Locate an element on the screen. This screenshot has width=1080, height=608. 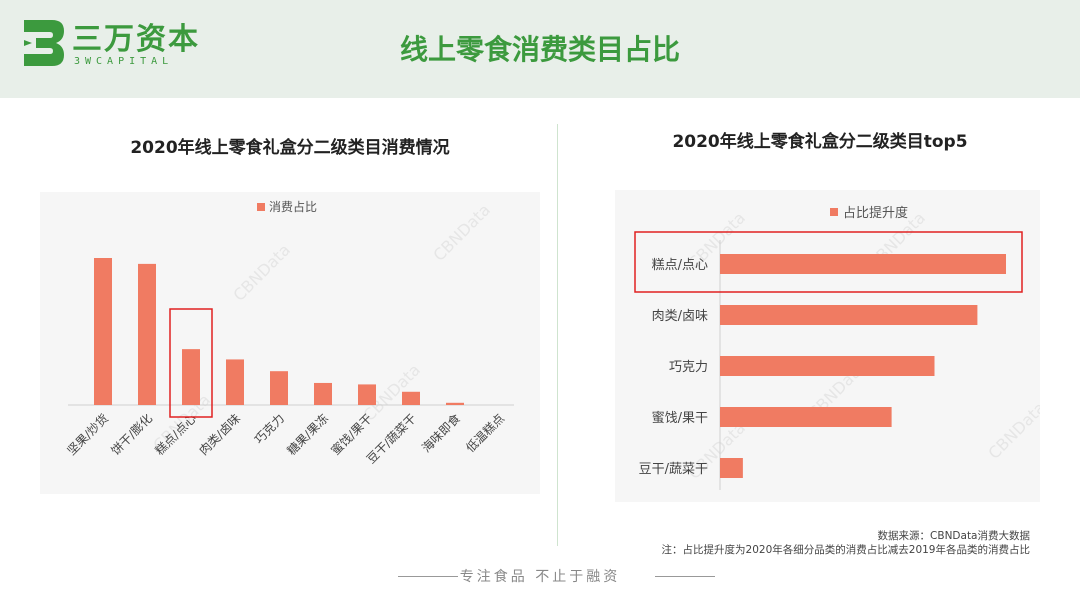
chart1-legend-label: 消费占比 is located at coordinates (293, 206).